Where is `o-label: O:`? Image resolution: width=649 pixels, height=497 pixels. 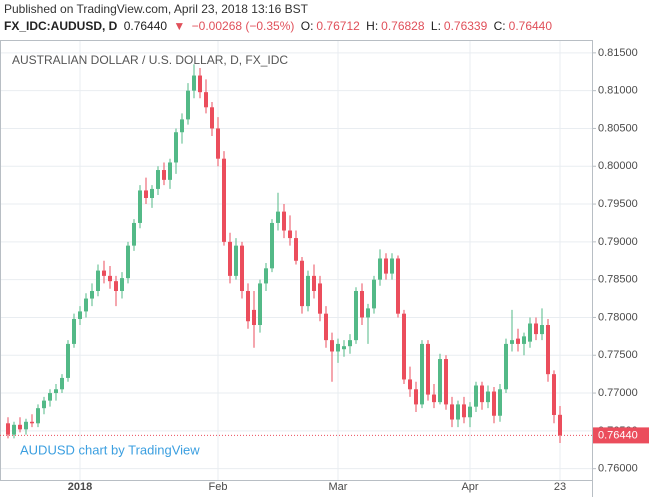 o-label: O: is located at coordinates (307, 26).